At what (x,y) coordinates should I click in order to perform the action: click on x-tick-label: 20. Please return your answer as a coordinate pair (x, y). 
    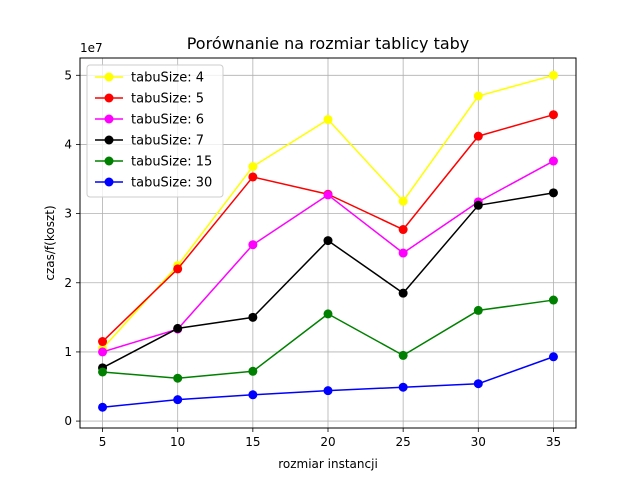
    Looking at the image, I should click on (327, 442).